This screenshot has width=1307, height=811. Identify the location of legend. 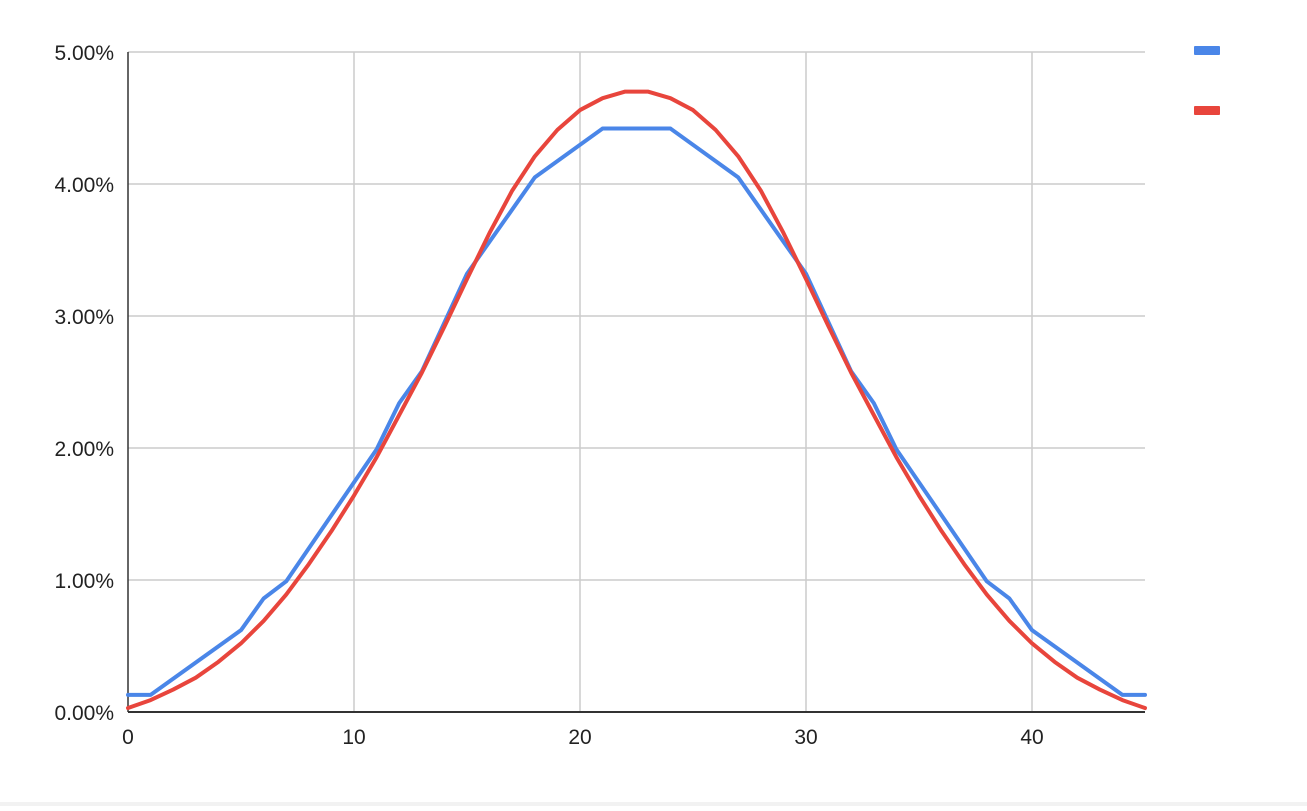
(1207, 80).